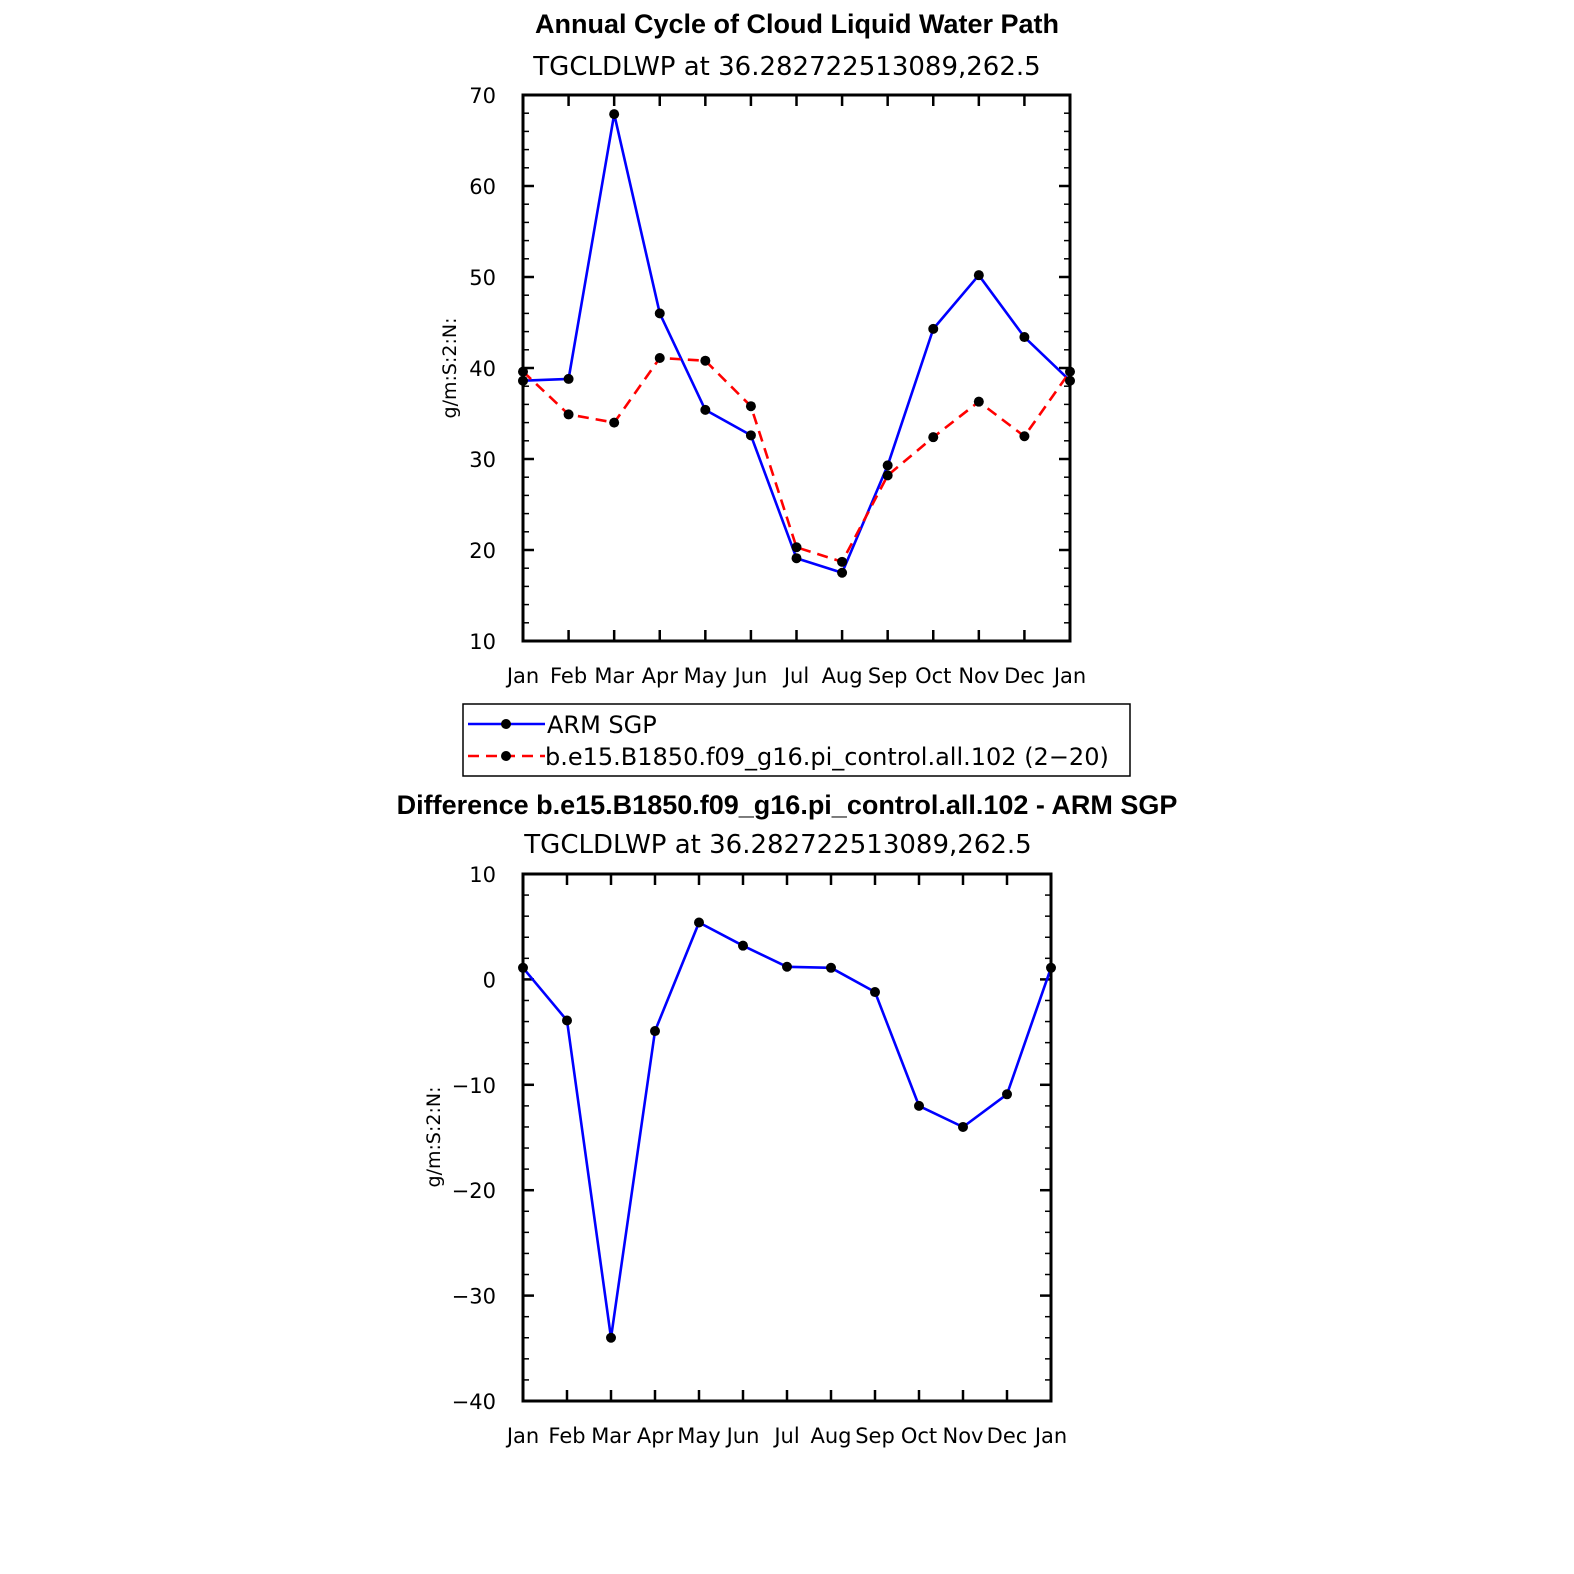  What do you see at coordinates (655, 1436) in the screenshot?
I see `x-tick-label: Apr` at bounding box center [655, 1436].